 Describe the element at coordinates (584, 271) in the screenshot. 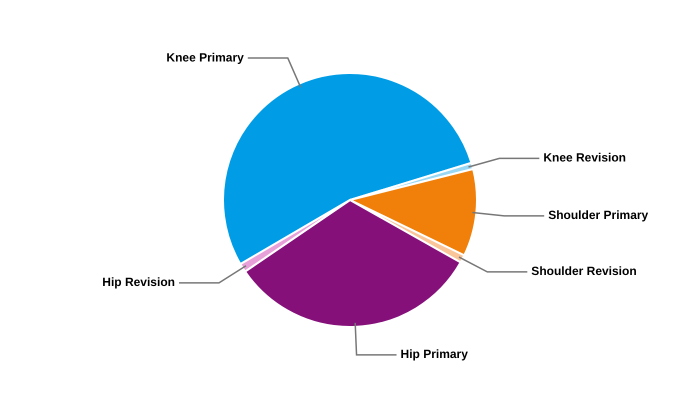

I see `slice-label: Shoulder Revision` at that location.